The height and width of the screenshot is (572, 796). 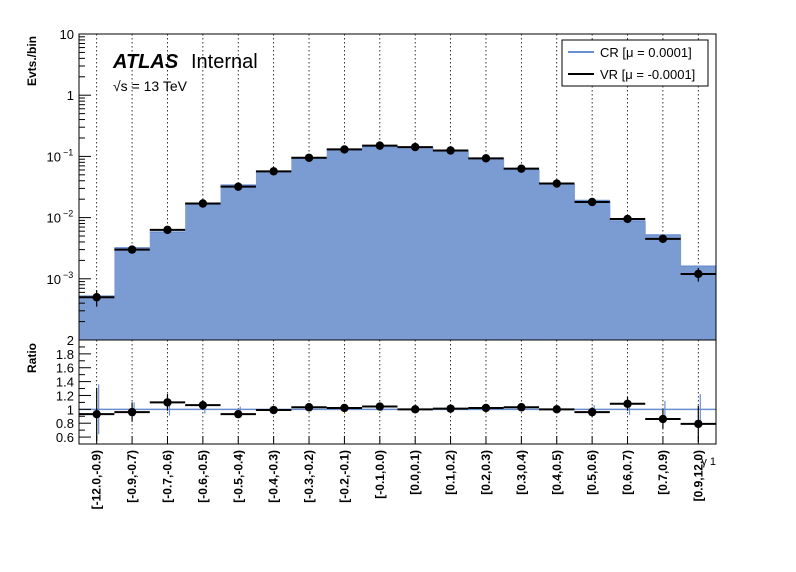 What do you see at coordinates (65, 423) in the screenshot?
I see `ratio-tick-label: 0.8` at bounding box center [65, 423].